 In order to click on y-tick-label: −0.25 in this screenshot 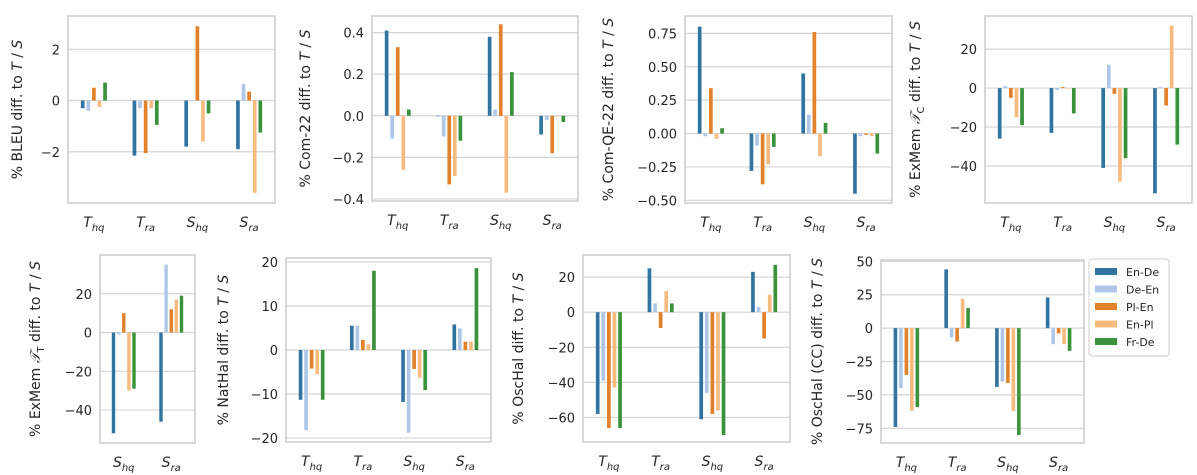, I will do `click(657, 168)`.